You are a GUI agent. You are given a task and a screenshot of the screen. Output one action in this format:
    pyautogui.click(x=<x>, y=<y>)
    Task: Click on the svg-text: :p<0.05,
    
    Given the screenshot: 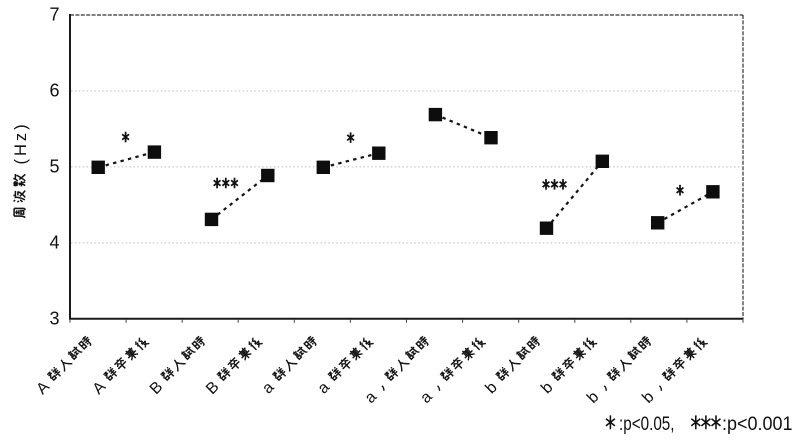 What is the action you would take?
    pyautogui.click(x=647, y=424)
    